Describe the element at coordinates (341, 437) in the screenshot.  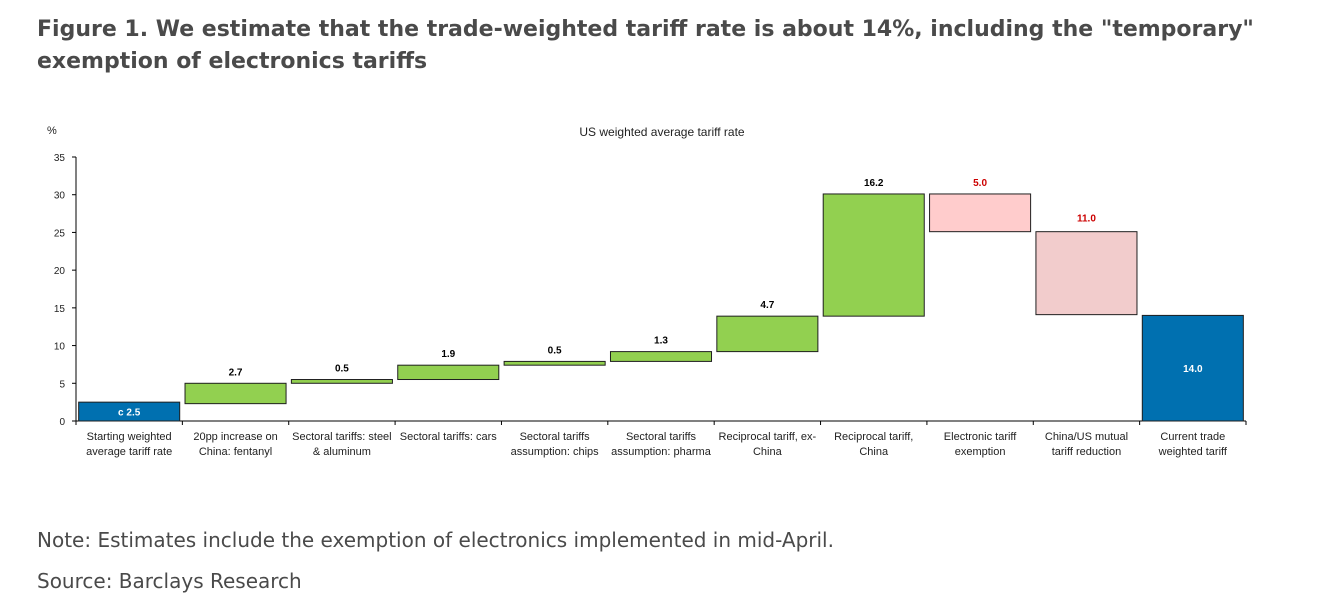
I see `category-label-3: Sectoral tariffs: steel` at that location.